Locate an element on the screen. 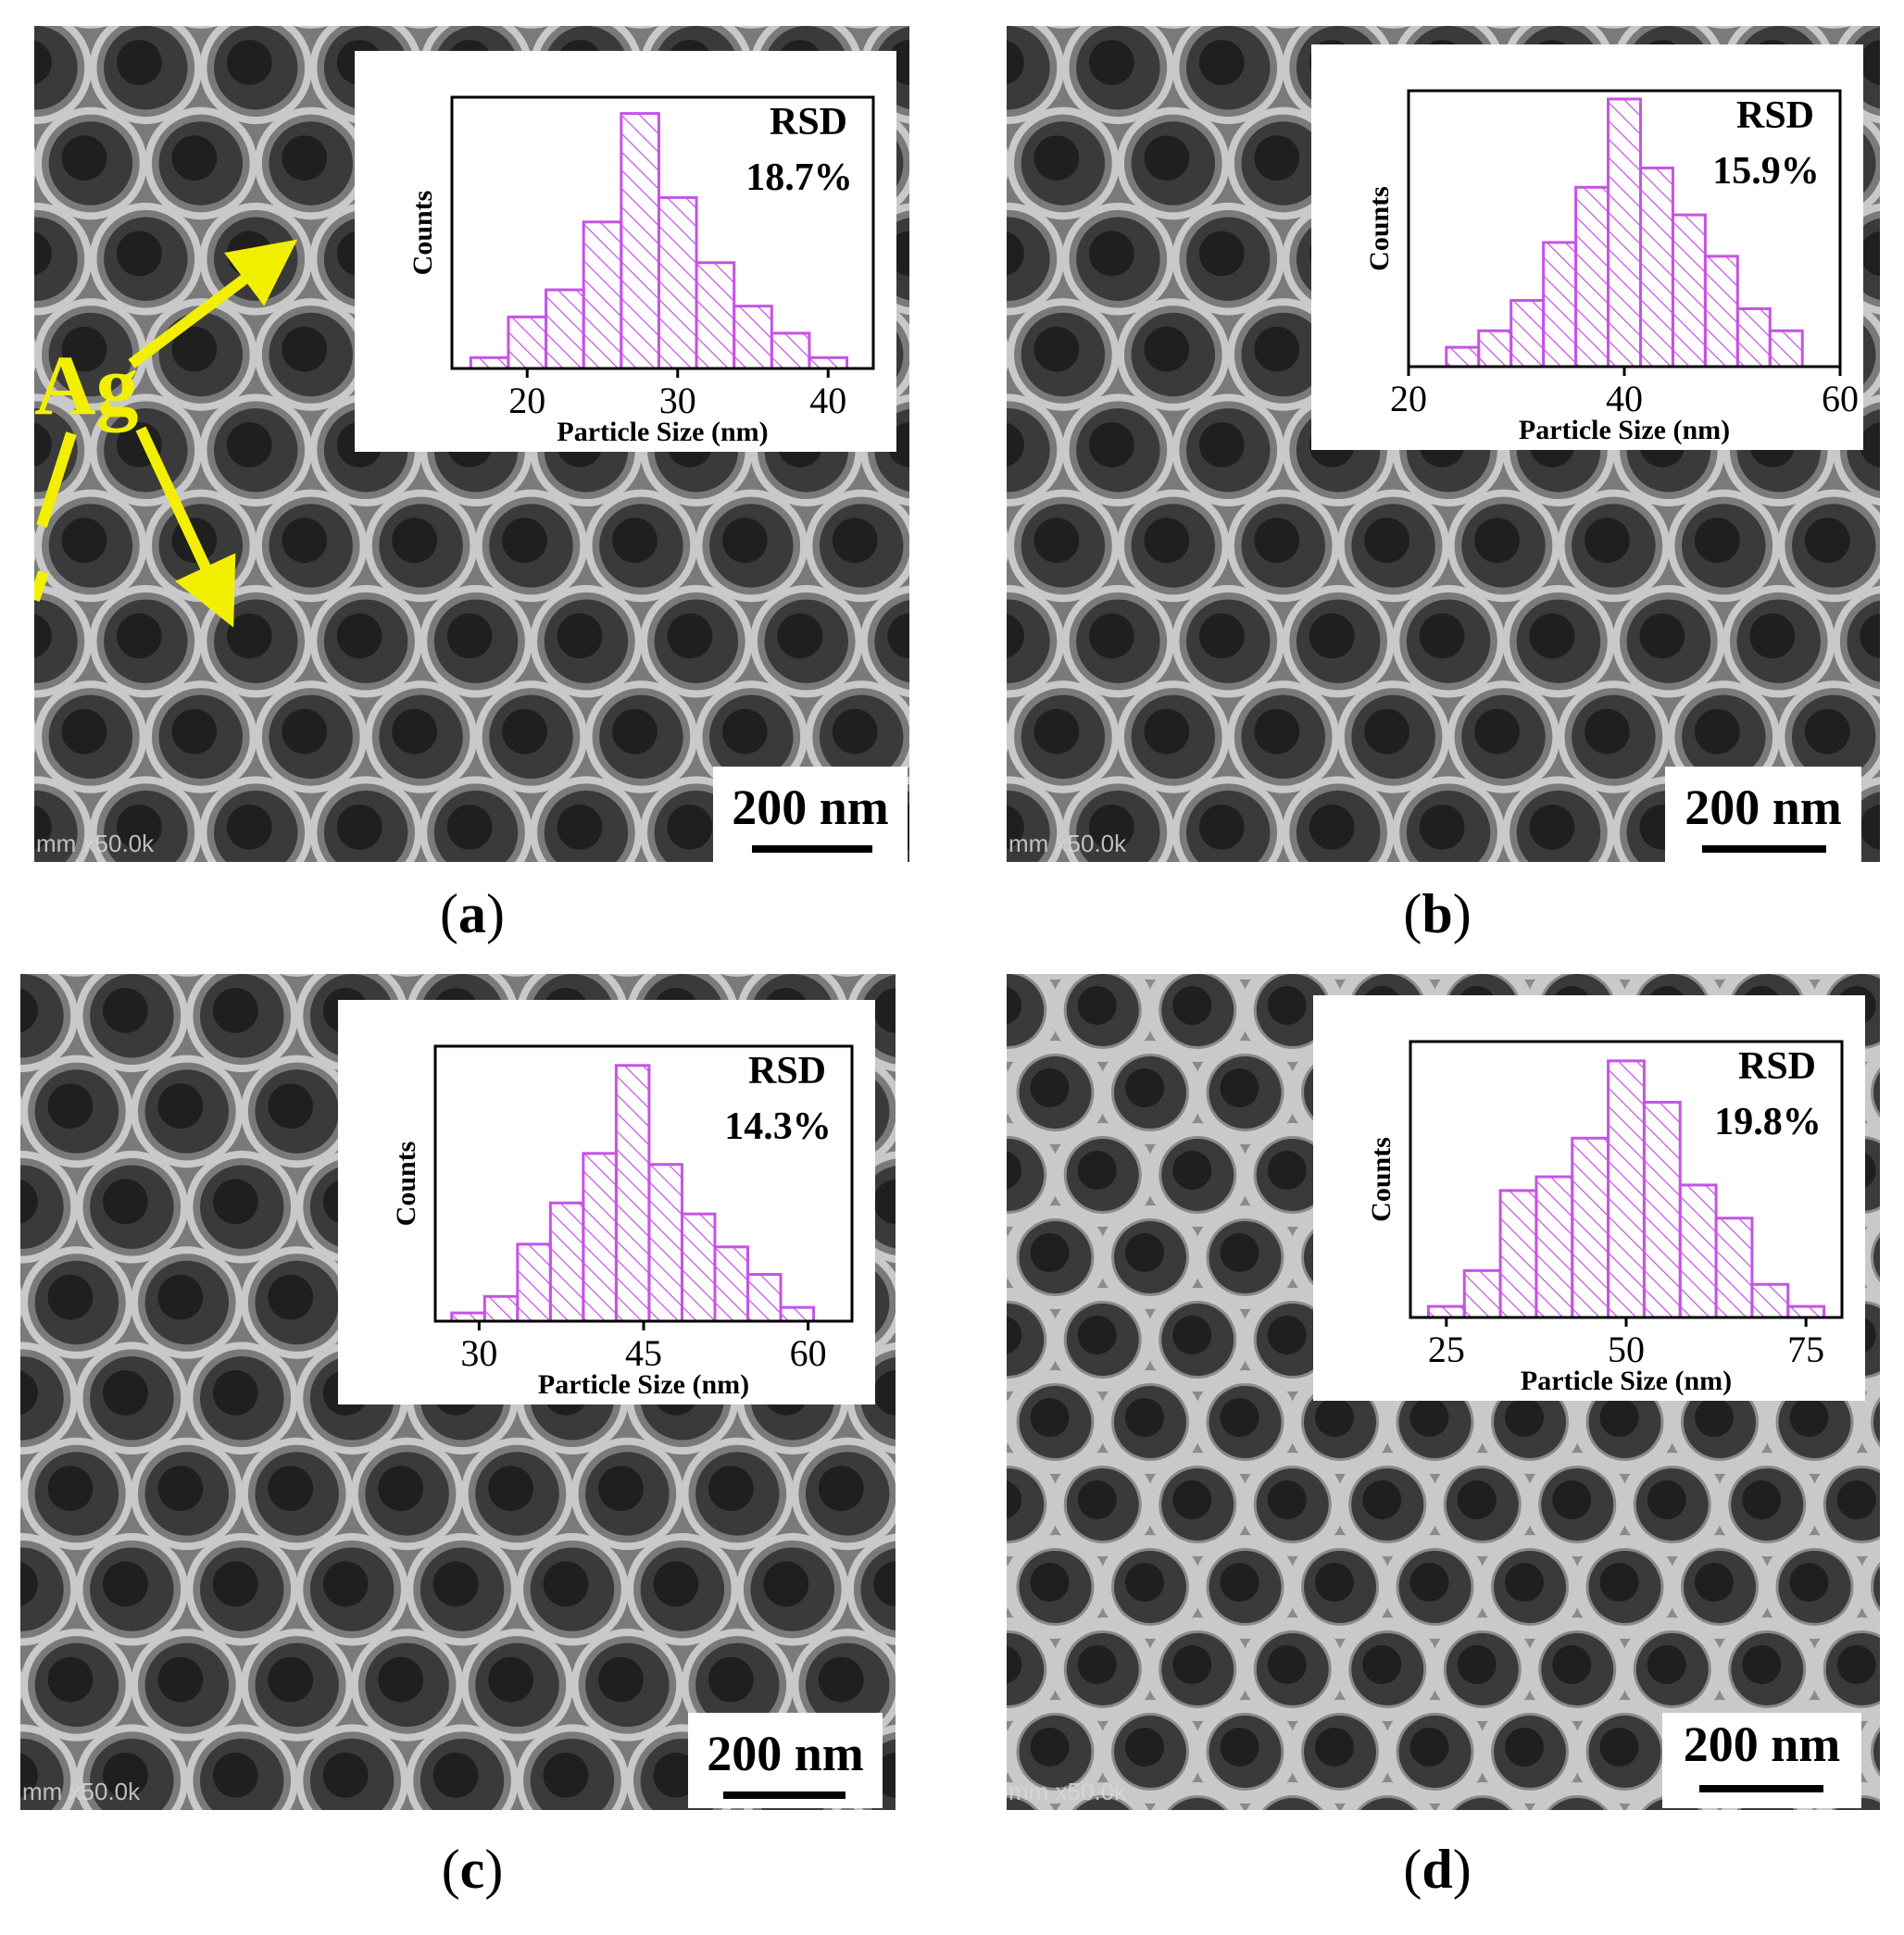 This screenshot has width=1904, height=1935. ag-arrow-lower is located at coordinates (185, 527).